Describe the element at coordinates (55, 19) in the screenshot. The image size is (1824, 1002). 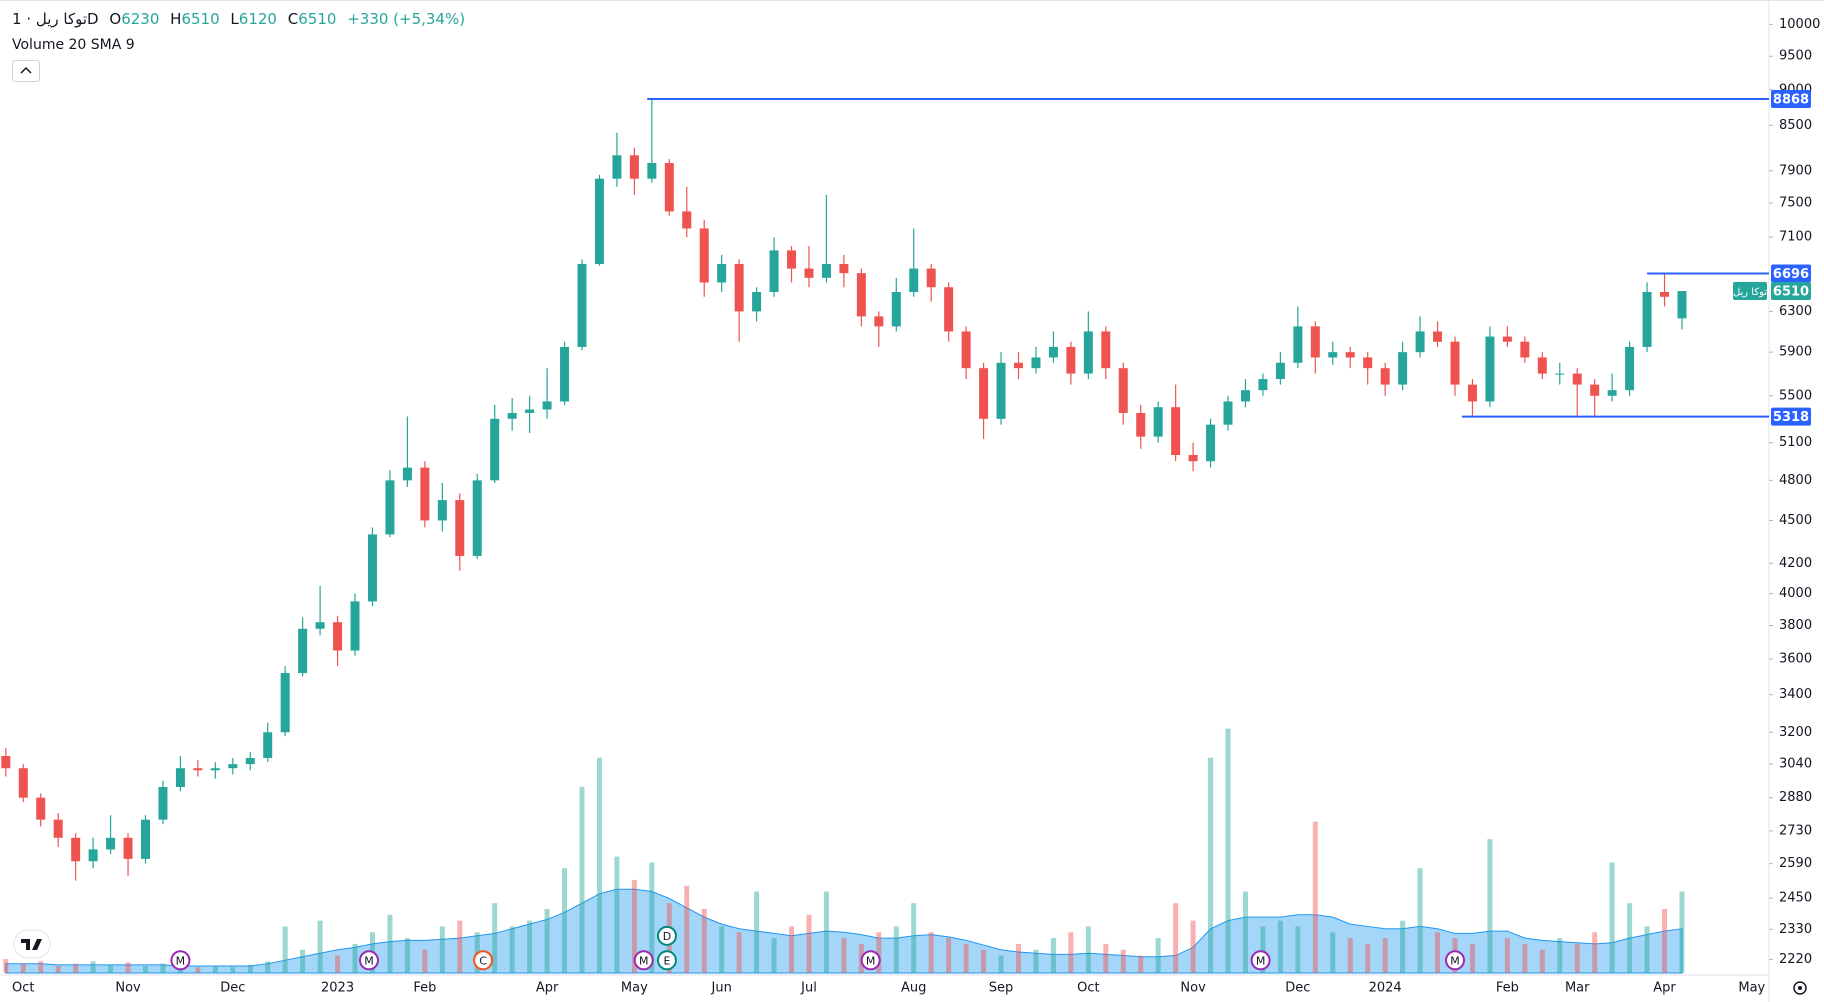
I see `title: توکا ریل · 1D` at that location.